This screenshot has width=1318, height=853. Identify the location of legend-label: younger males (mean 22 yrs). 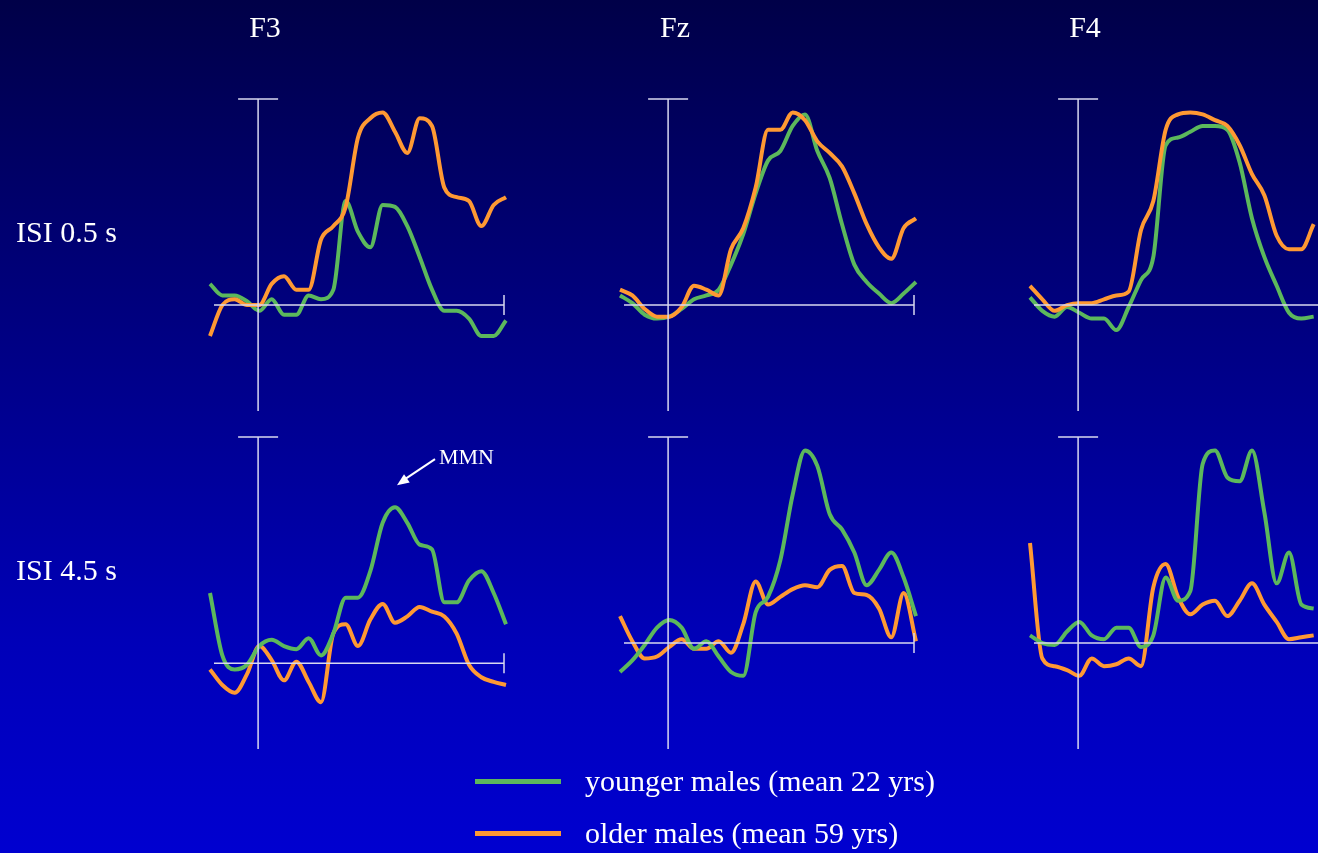
(760, 781).